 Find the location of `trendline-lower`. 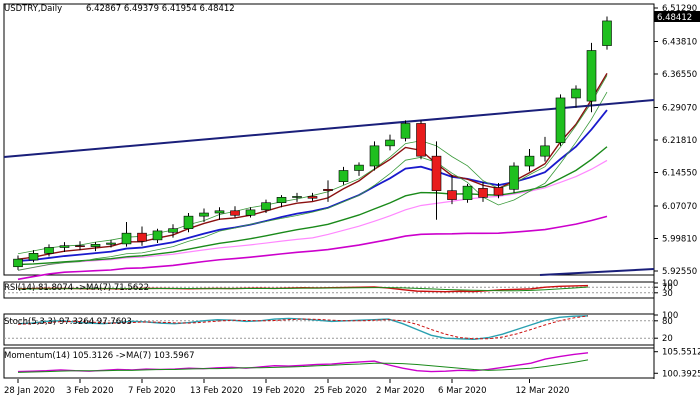

trendline-lower is located at coordinates (597, 272).